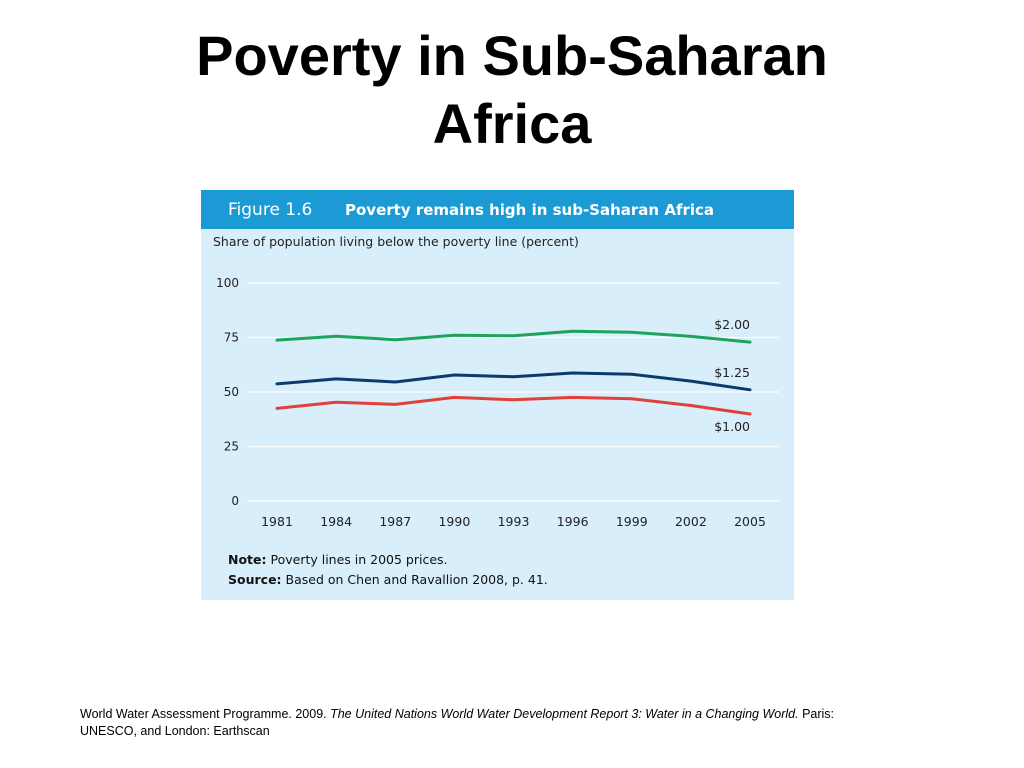 This screenshot has height=768, width=1024. What do you see at coordinates (227, 283) in the screenshot?
I see `y-tick-label: 100` at bounding box center [227, 283].